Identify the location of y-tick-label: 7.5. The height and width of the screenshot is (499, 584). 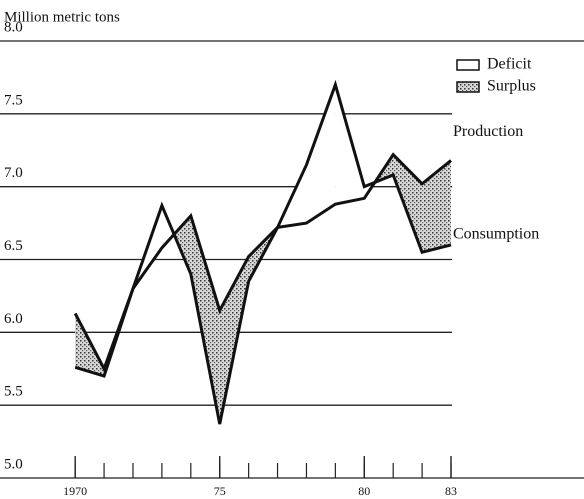
(13, 100).